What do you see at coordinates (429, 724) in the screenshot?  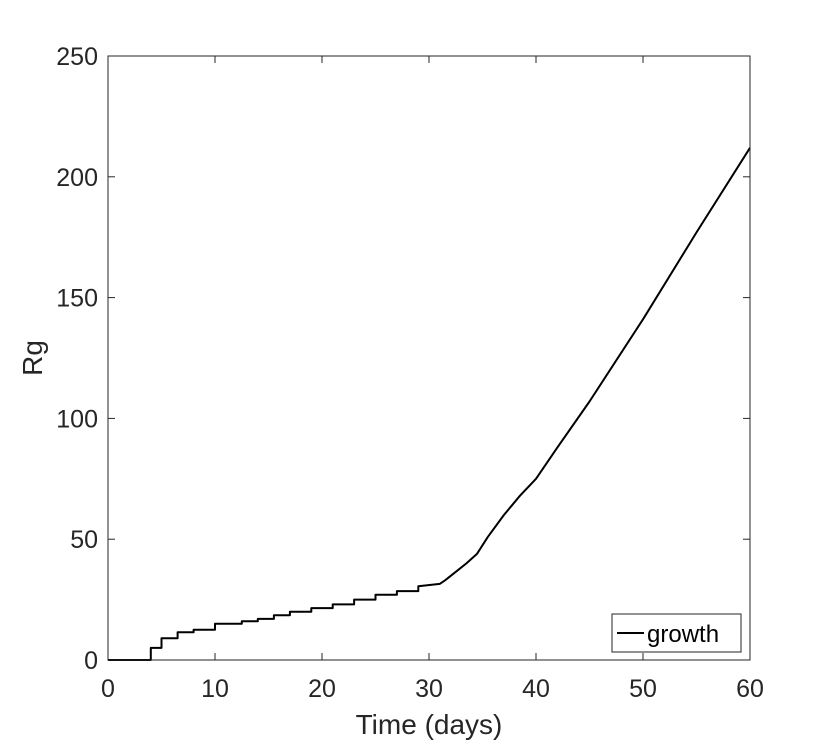 I see `x-axis-label: Time (days)` at bounding box center [429, 724].